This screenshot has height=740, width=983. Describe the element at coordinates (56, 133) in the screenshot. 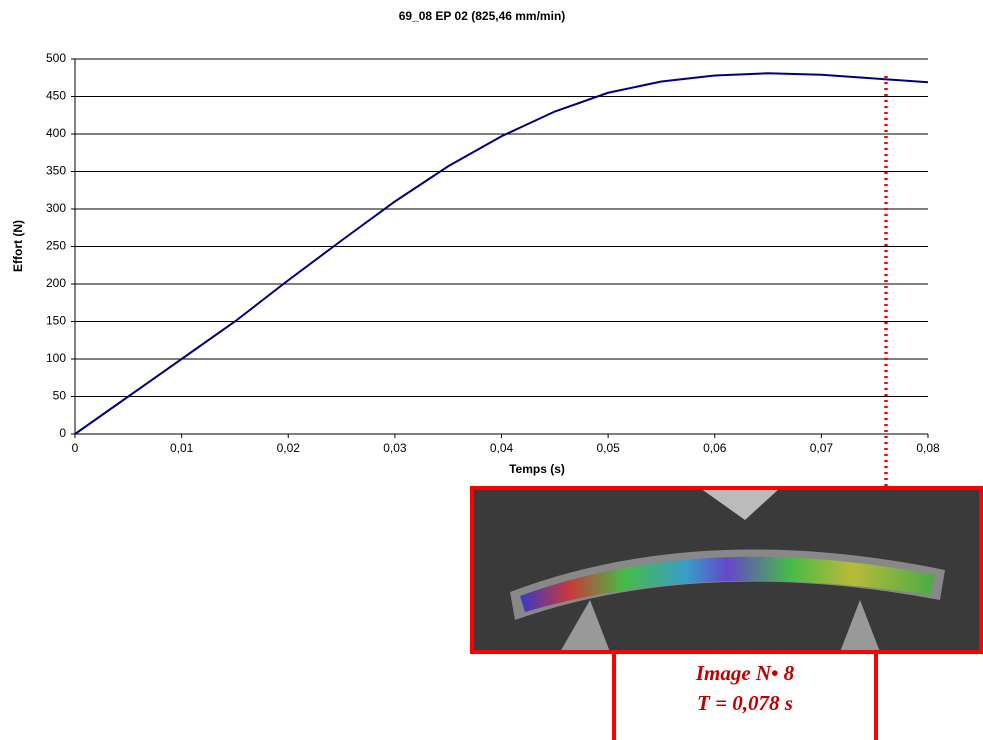

I see `y-tick-label: 400` at that location.